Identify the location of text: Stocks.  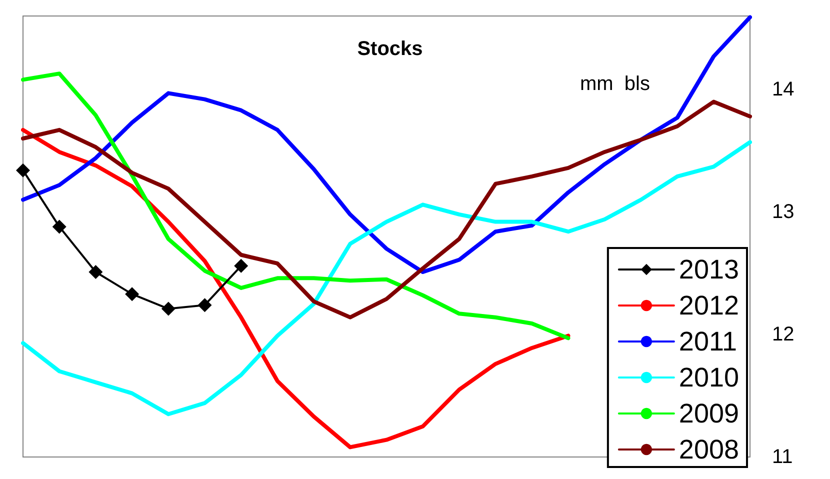
(390, 49).